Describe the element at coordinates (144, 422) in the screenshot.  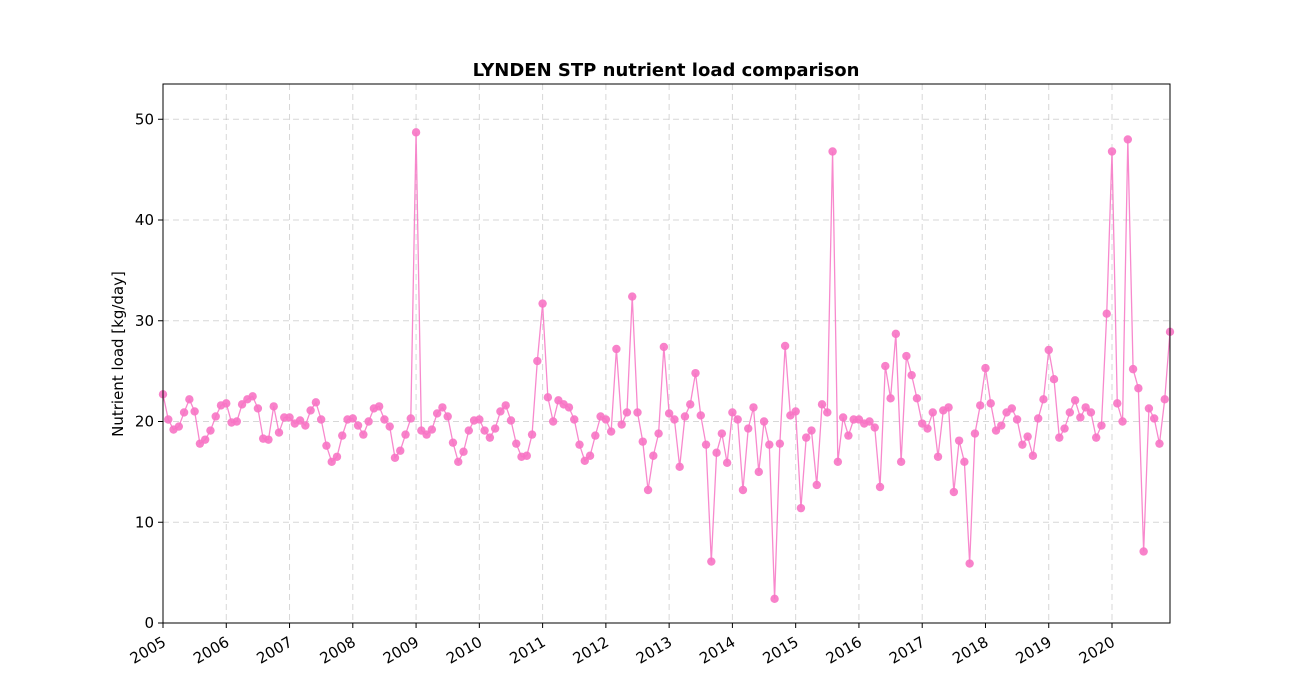
I see `y-tick-label: 20` at that location.